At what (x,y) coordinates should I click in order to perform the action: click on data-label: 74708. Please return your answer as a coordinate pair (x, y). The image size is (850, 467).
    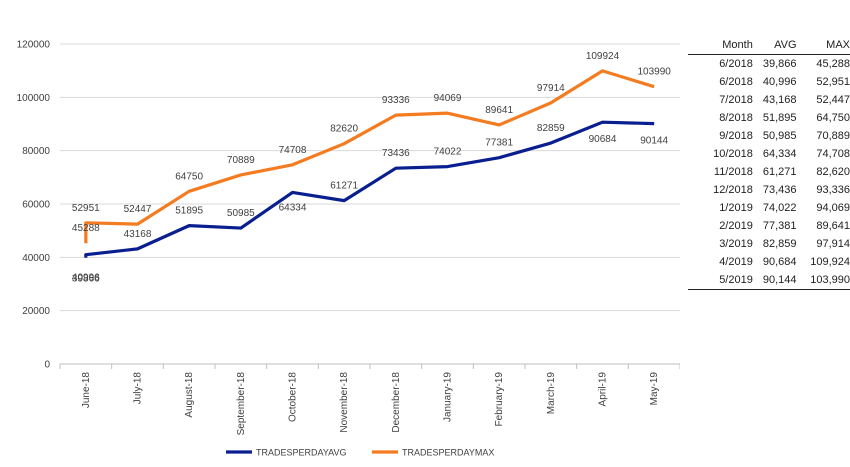
    Looking at the image, I should click on (293, 150).